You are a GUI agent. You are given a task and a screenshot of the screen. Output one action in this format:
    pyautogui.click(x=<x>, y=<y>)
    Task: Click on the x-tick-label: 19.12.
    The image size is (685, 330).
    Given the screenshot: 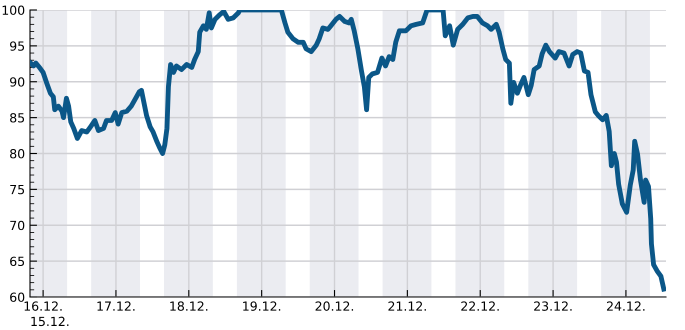 What is the action you would take?
    pyautogui.click(x=261, y=306)
    